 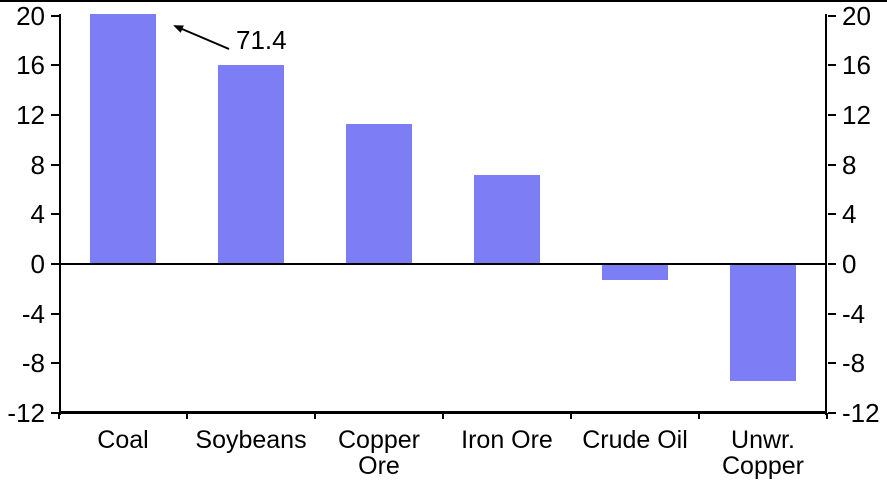 What do you see at coordinates (30, 115) in the screenshot?
I see `y-axis-tick-label-left: 12` at bounding box center [30, 115].